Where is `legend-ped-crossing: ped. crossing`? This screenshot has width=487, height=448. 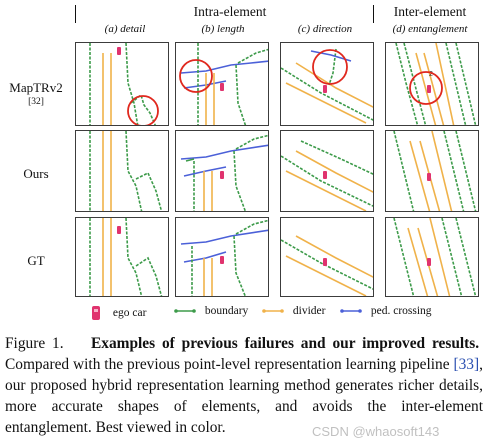 legend-ped-crossing: ped. crossing is located at coordinates (386, 311).